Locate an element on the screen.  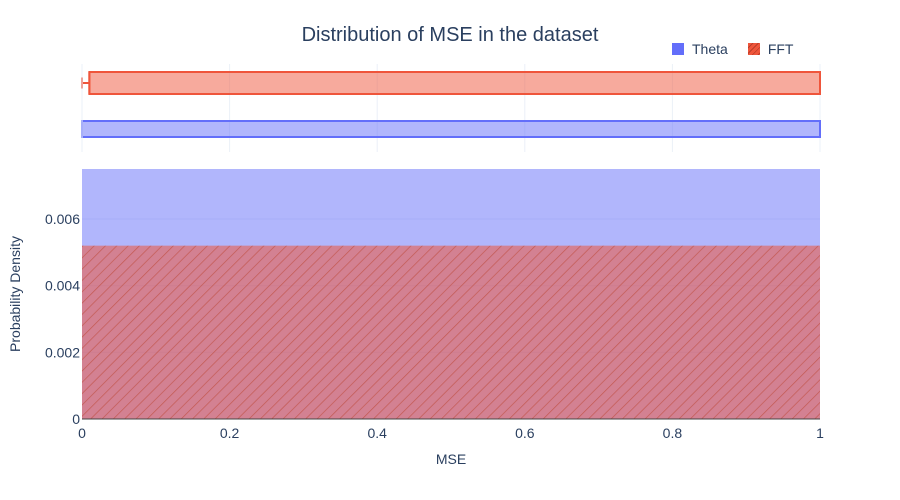
legend: Theta FFT is located at coordinates (742, 49).